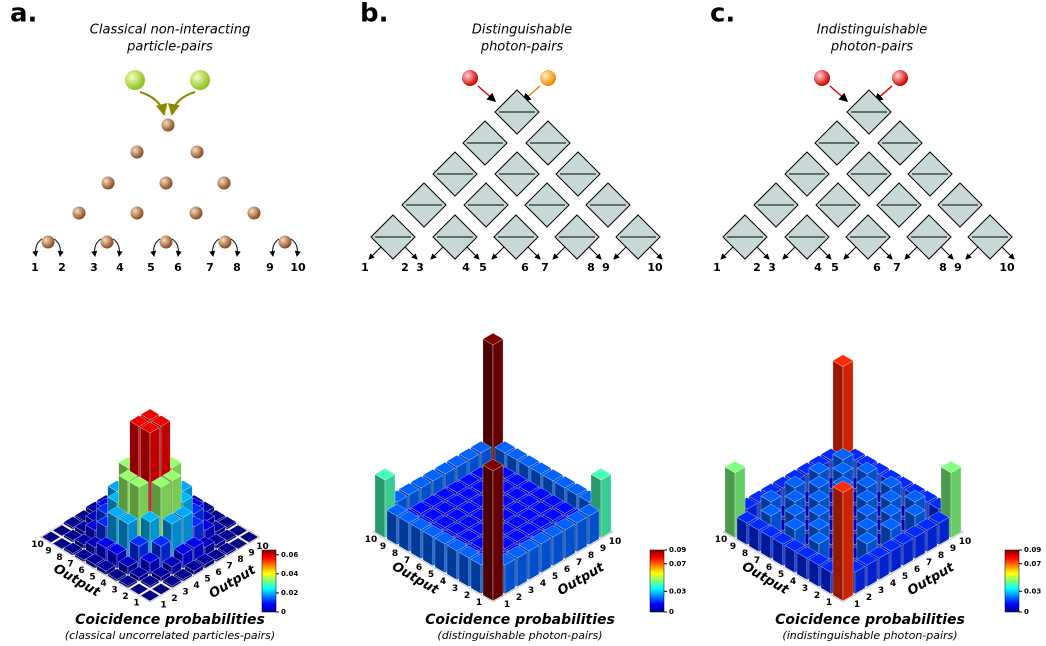 The width and height of the screenshot is (1046, 646). I want to click on output-label: 2, so click(62, 267).